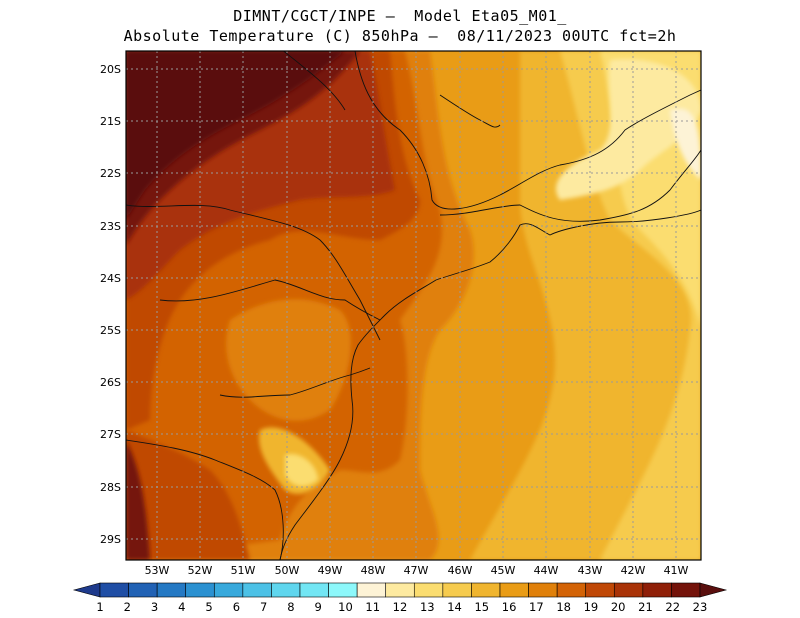 The image size is (800, 618). Describe the element at coordinates (181, 607) in the screenshot. I see `scale-label: 4` at that location.